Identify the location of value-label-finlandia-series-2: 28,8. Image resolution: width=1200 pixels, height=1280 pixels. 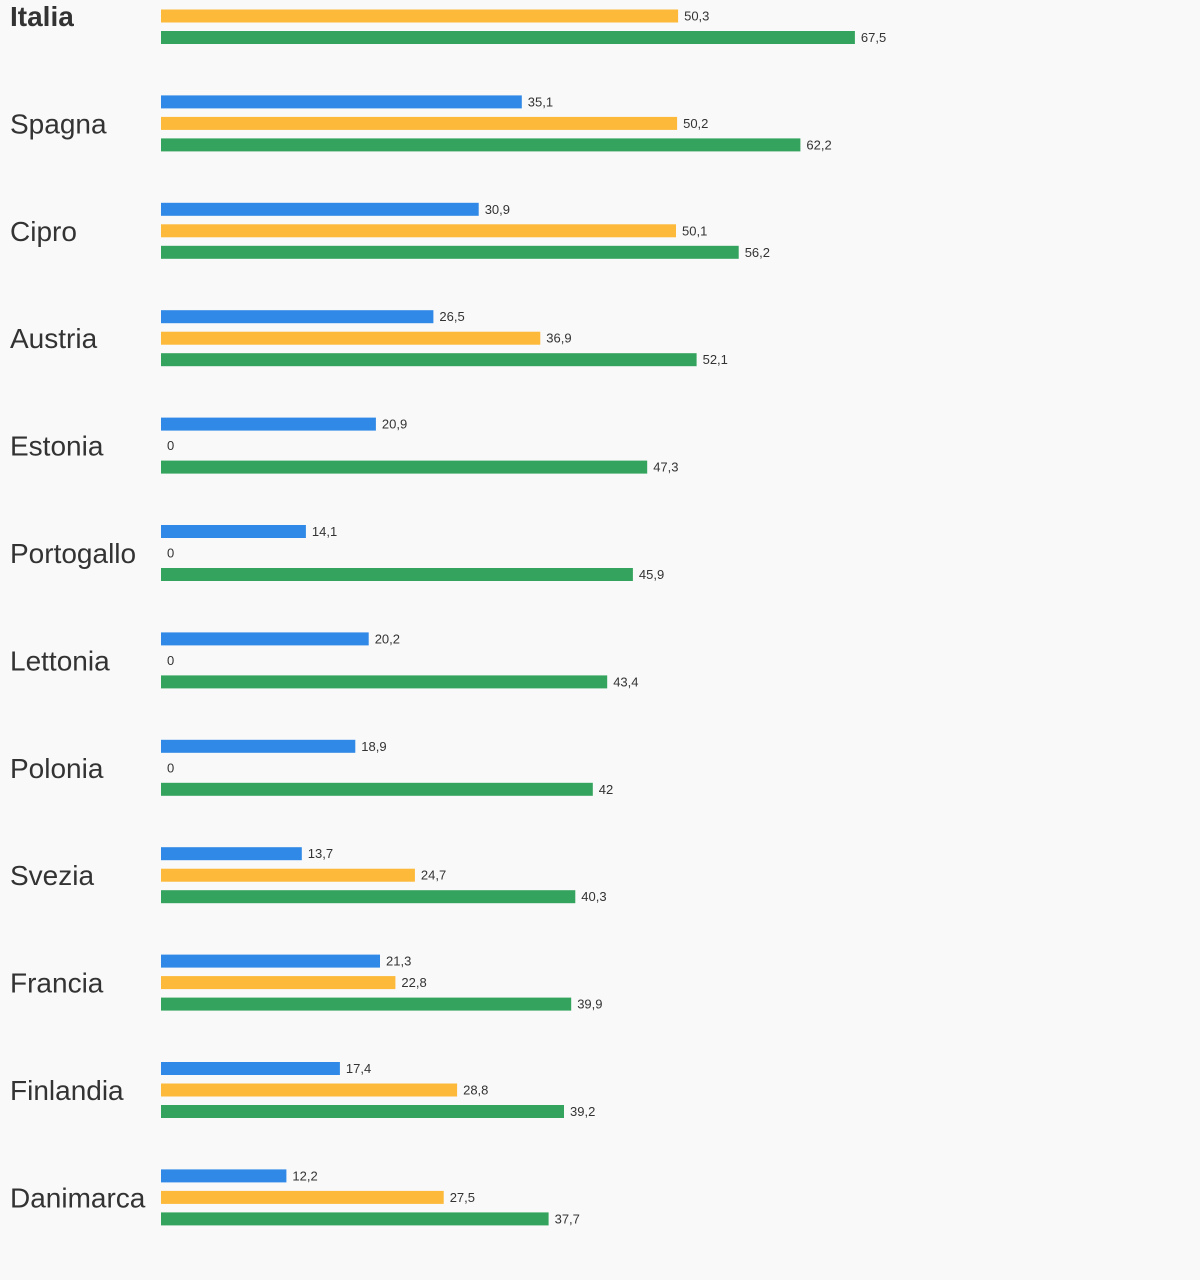
(475, 1090).